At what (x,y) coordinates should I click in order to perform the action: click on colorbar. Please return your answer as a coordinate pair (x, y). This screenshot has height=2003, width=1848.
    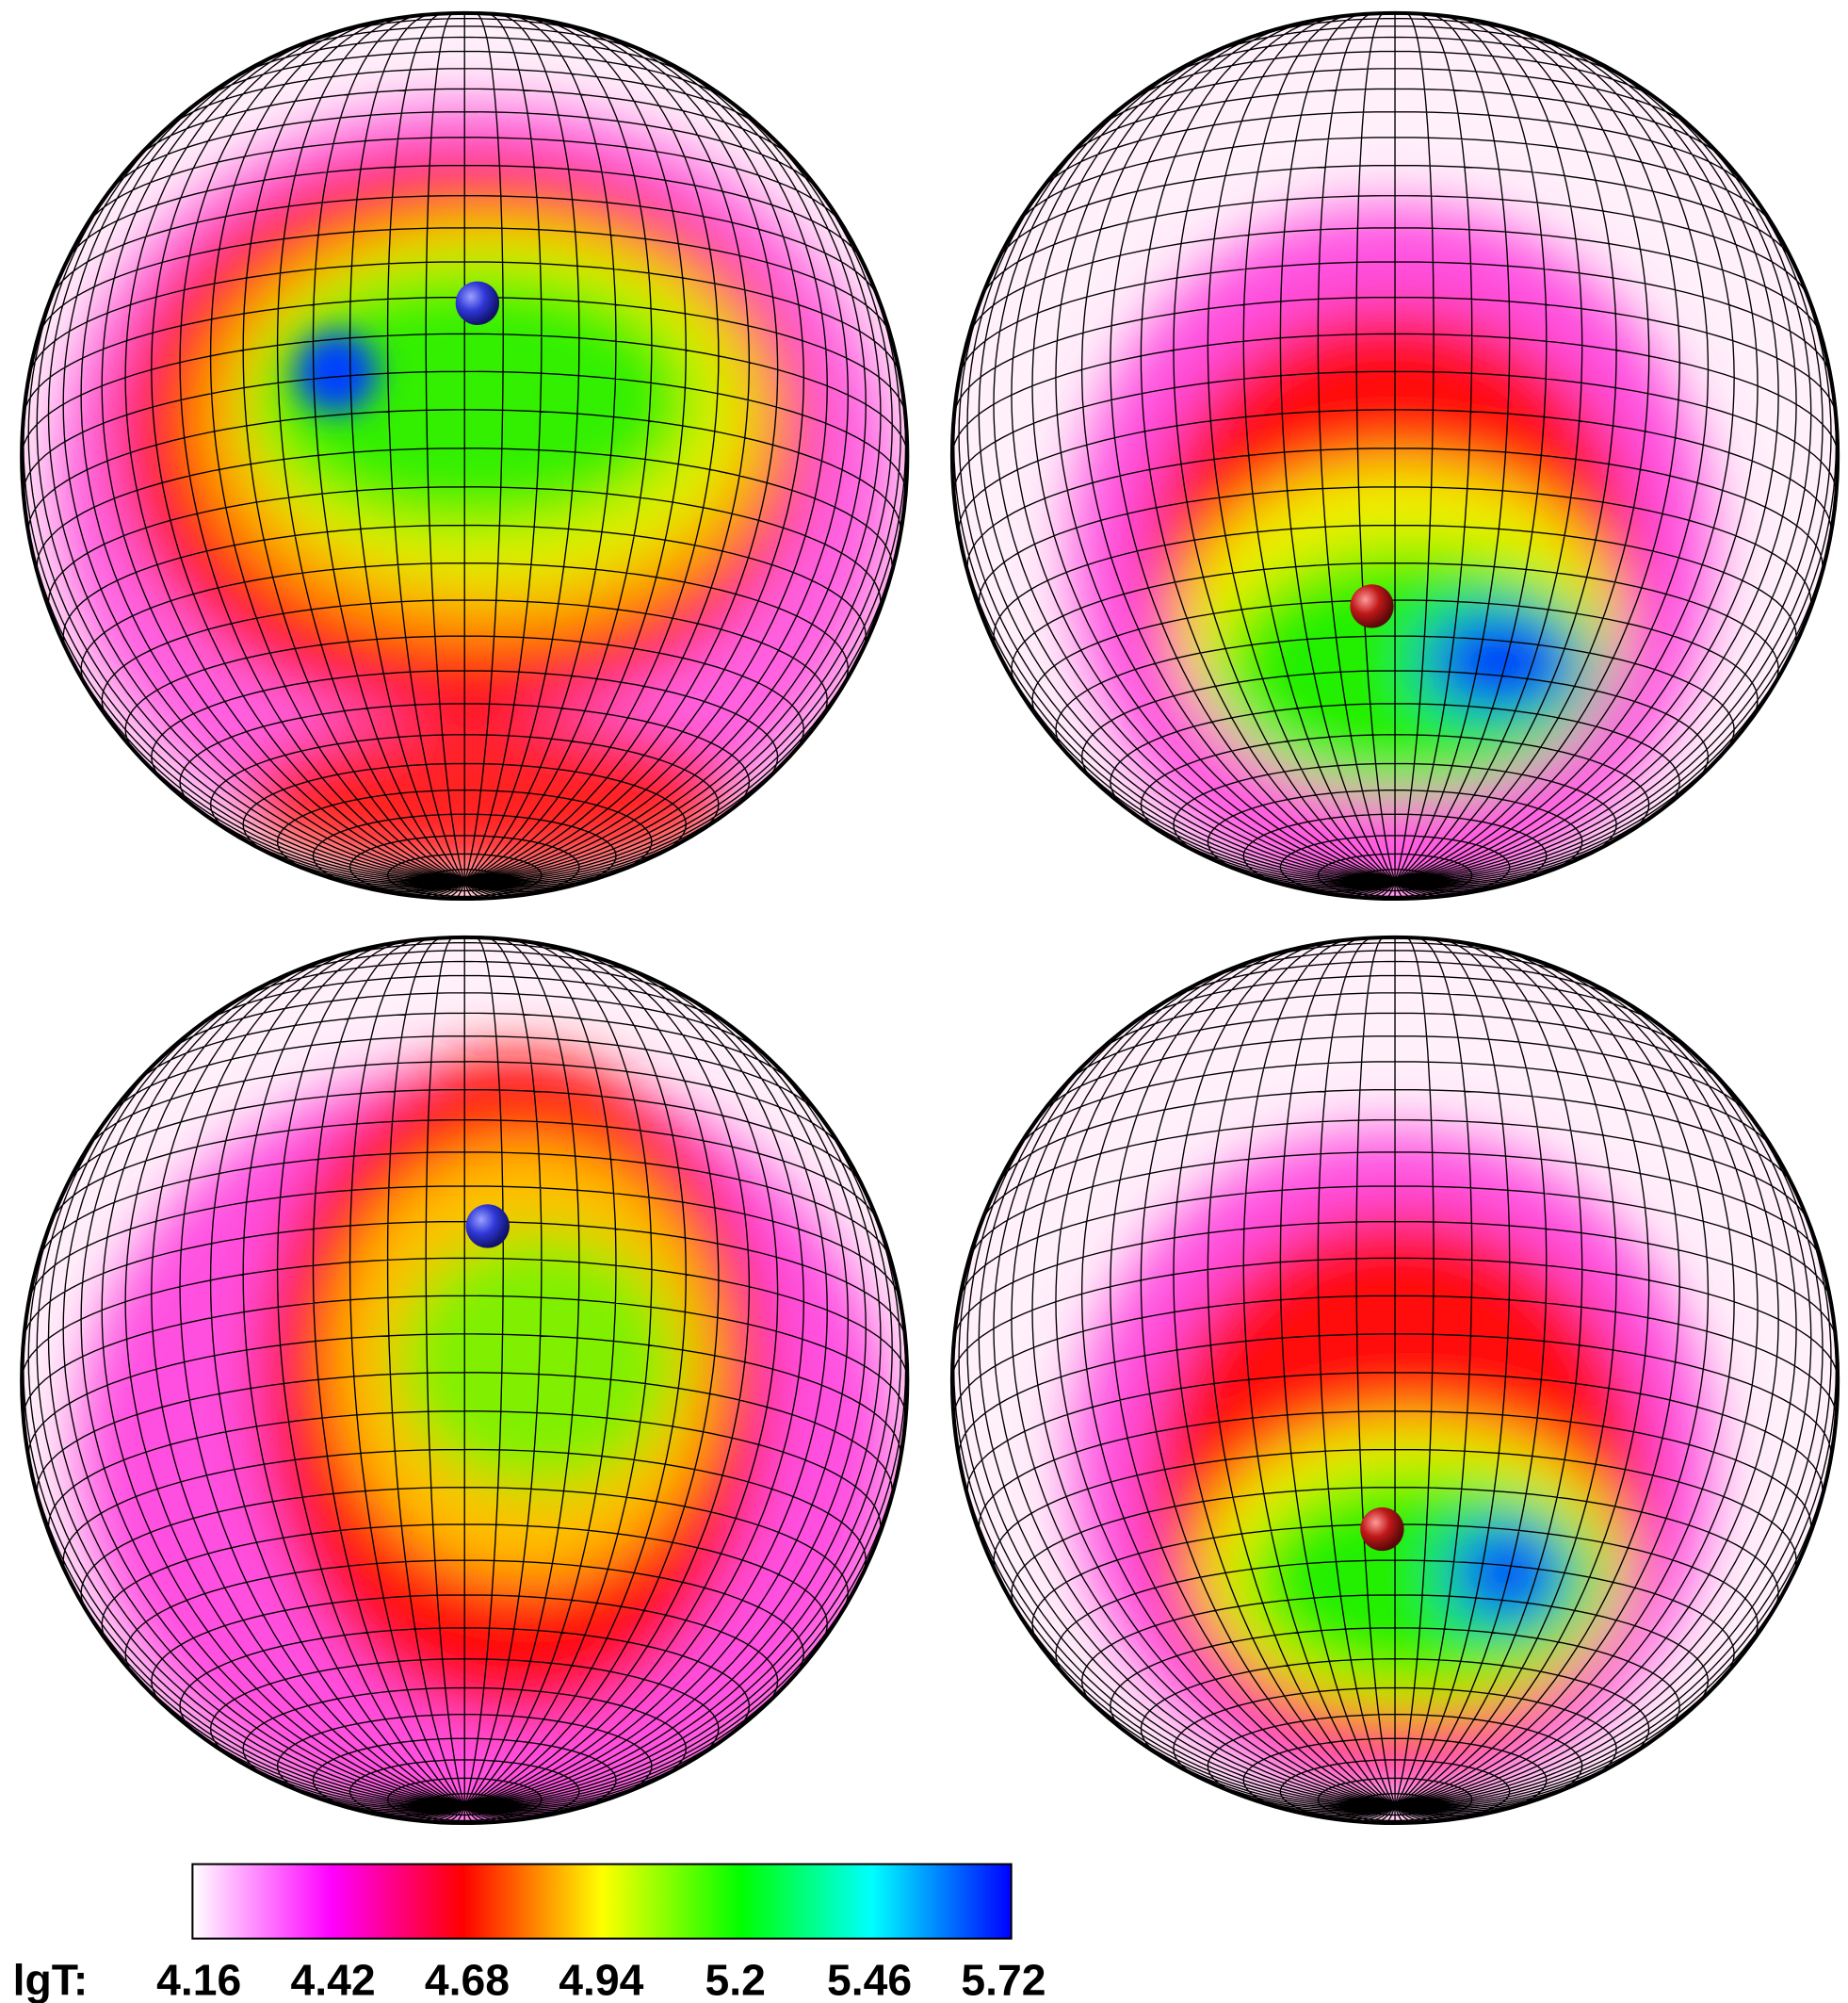
    Looking at the image, I should click on (602, 1902).